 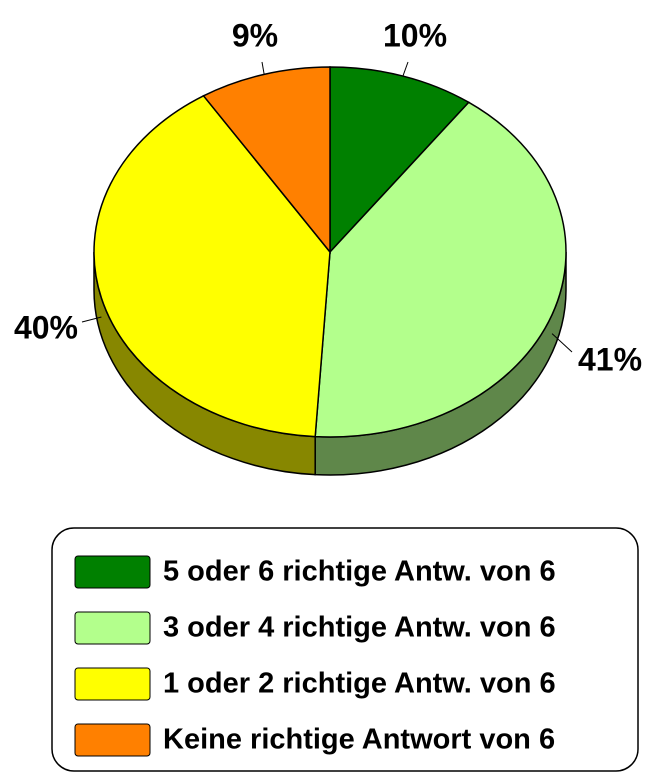 I want to click on data-label: 9%, so click(x=255, y=35).